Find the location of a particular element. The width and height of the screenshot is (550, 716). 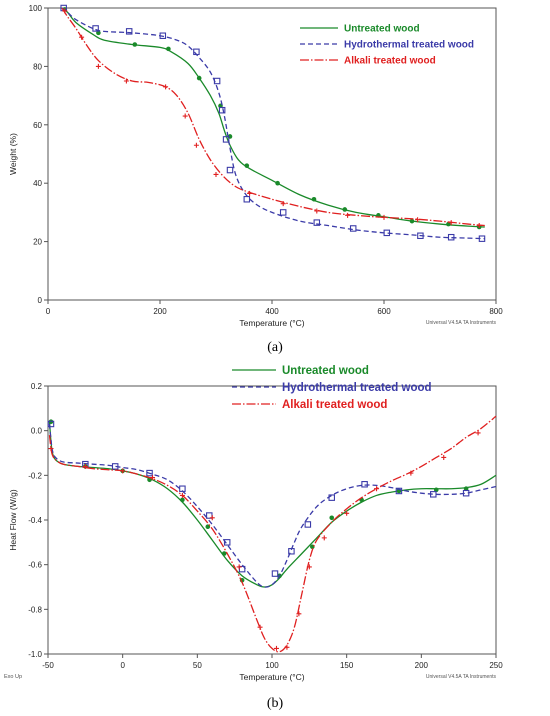

y-tick-label: -0.2 is located at coordinates (35, 475).